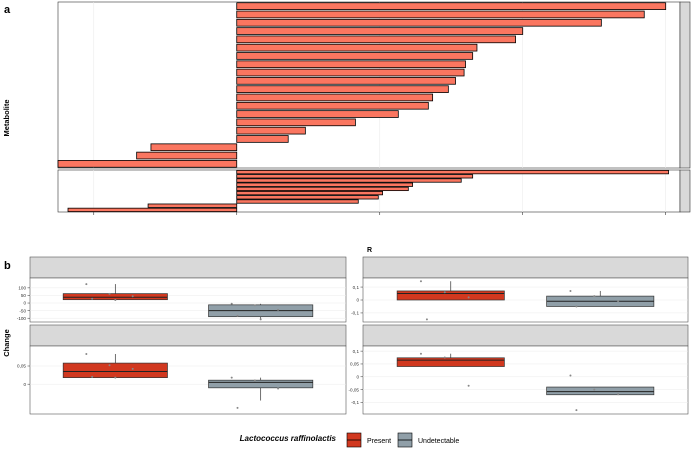  What do you see at coordinates (22, 288) in the screenshot?
I see `y-tick-label: 100` at bounding box center [22, 288].